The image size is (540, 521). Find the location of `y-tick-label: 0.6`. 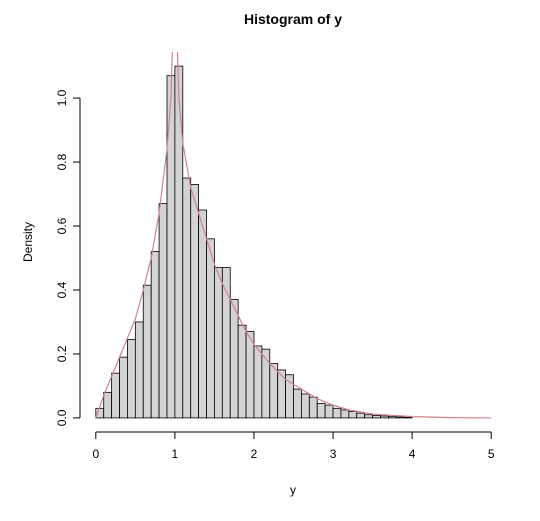

y-tick-label: 0.6 is located at coordinates (62, 225).